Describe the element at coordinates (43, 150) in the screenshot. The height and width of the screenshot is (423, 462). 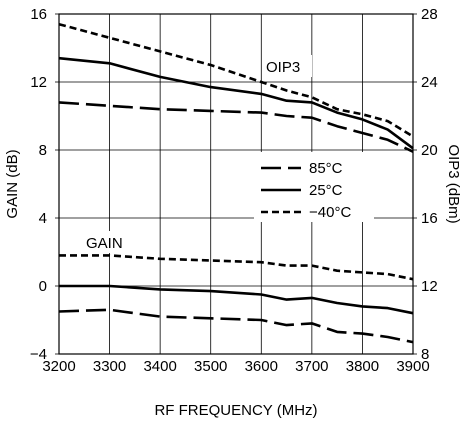
I see `y-tick-label: 8` at that location.